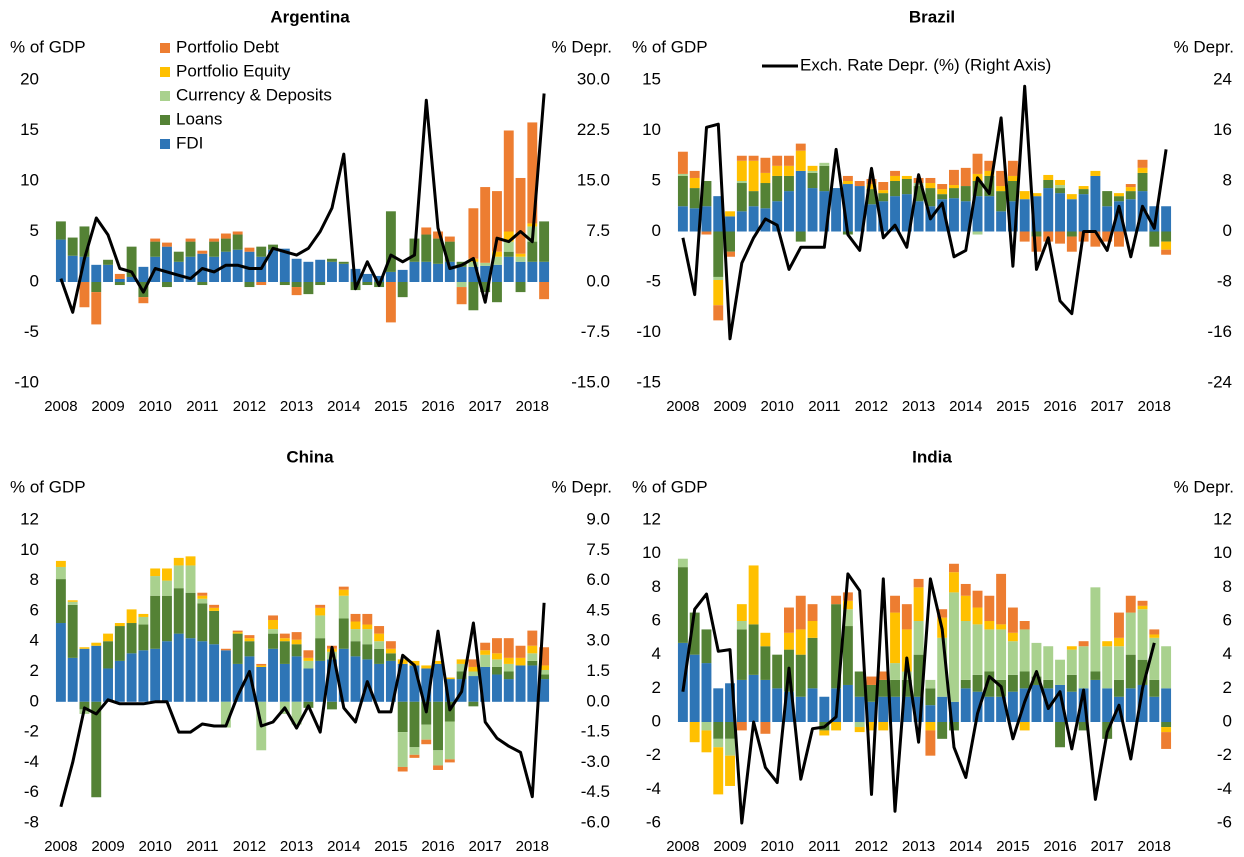 The height and width of the screenshot is (857, 1244). I want to click on x-tick-label: 2011, so click(202, 846).